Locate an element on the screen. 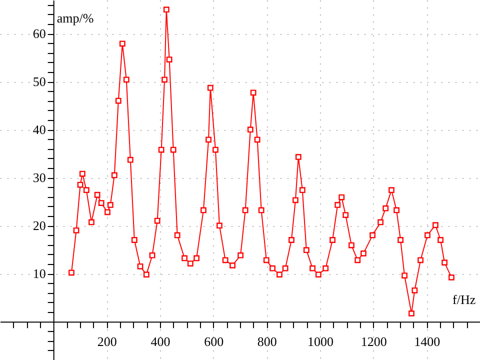 The width and height of the screenshot is (480, 360). x-tick-label: 200 is located at coordinates (107, 342).